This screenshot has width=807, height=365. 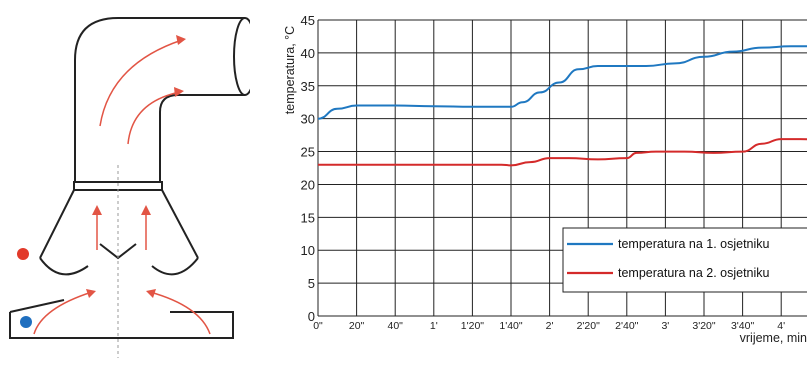 I want to click on y-tick-label: 20, so click(x=308, y=184).